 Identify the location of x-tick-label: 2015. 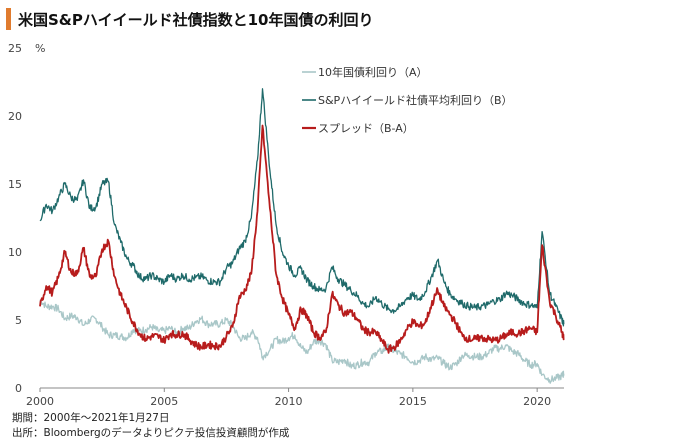
(413, 401).